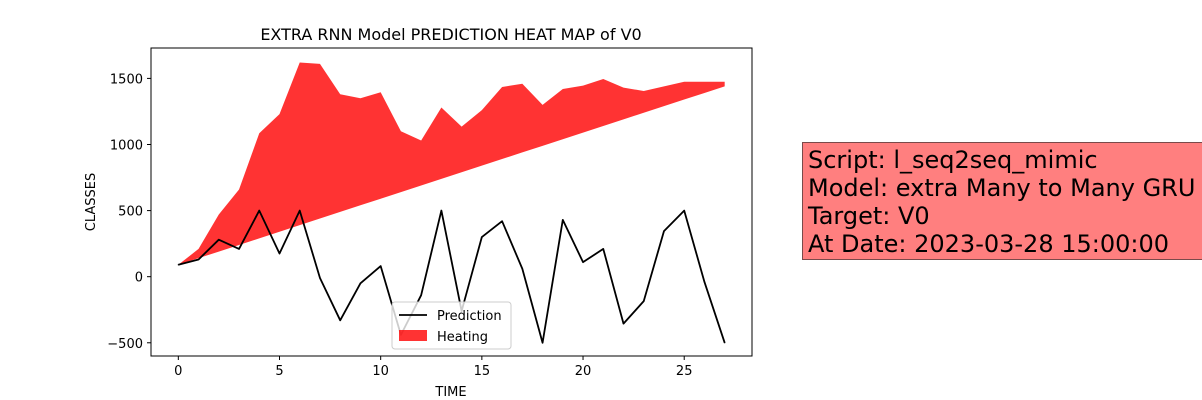  What do you see at coordinates (482, 371) in the screenshot?
I see `x-tick-label: 15` at bounding box center [482, 371].